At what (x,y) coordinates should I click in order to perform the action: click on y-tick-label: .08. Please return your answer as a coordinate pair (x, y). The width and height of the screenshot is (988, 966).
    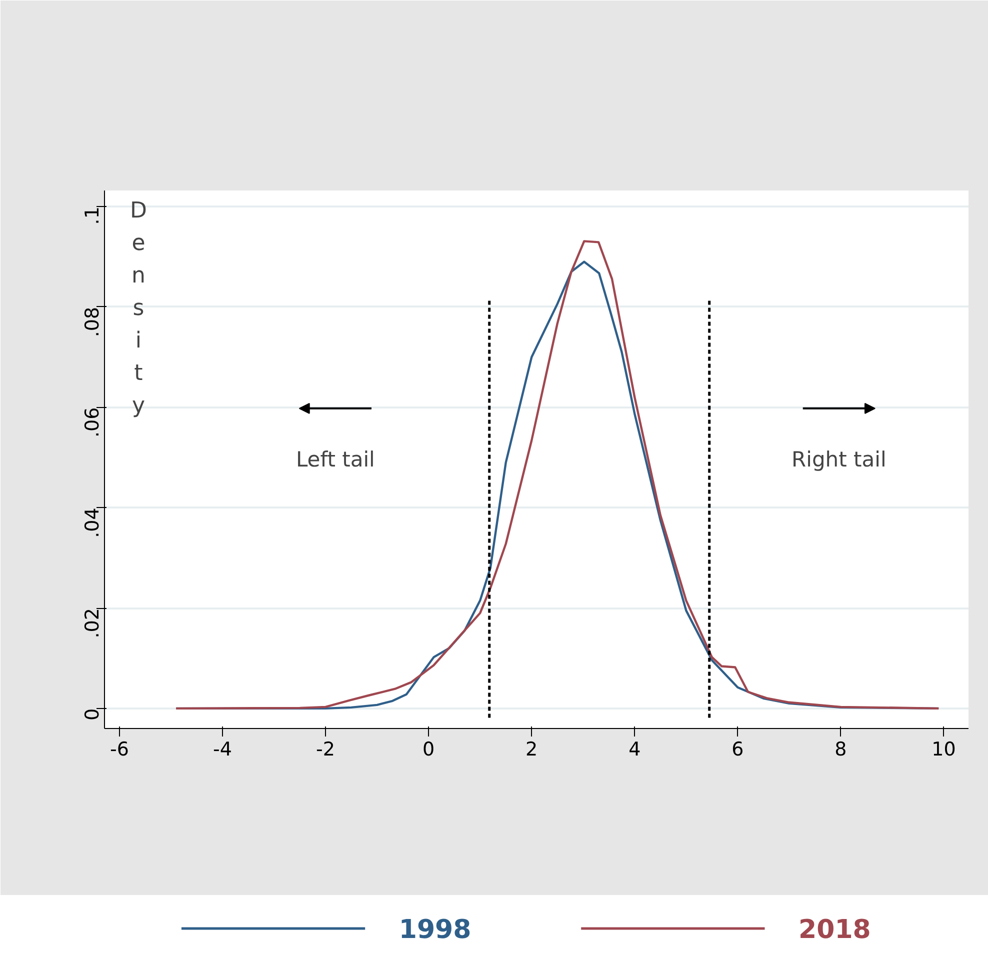
    Looking at the image, I should click on (93, 322).